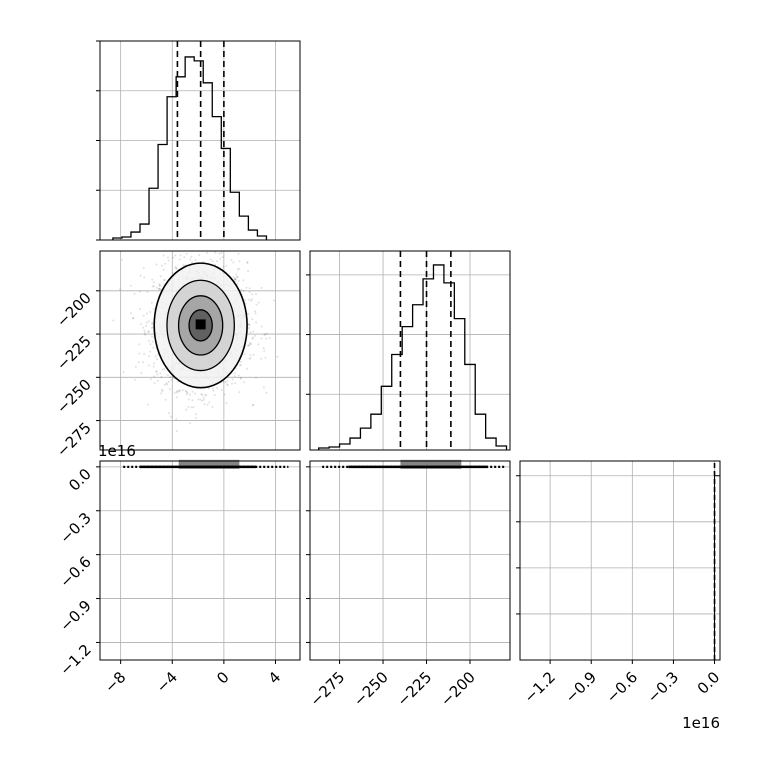 The width and height of the screenshot is (760, 765). I want to click on p21-xtick-label-2: −225, so click(414, 689).